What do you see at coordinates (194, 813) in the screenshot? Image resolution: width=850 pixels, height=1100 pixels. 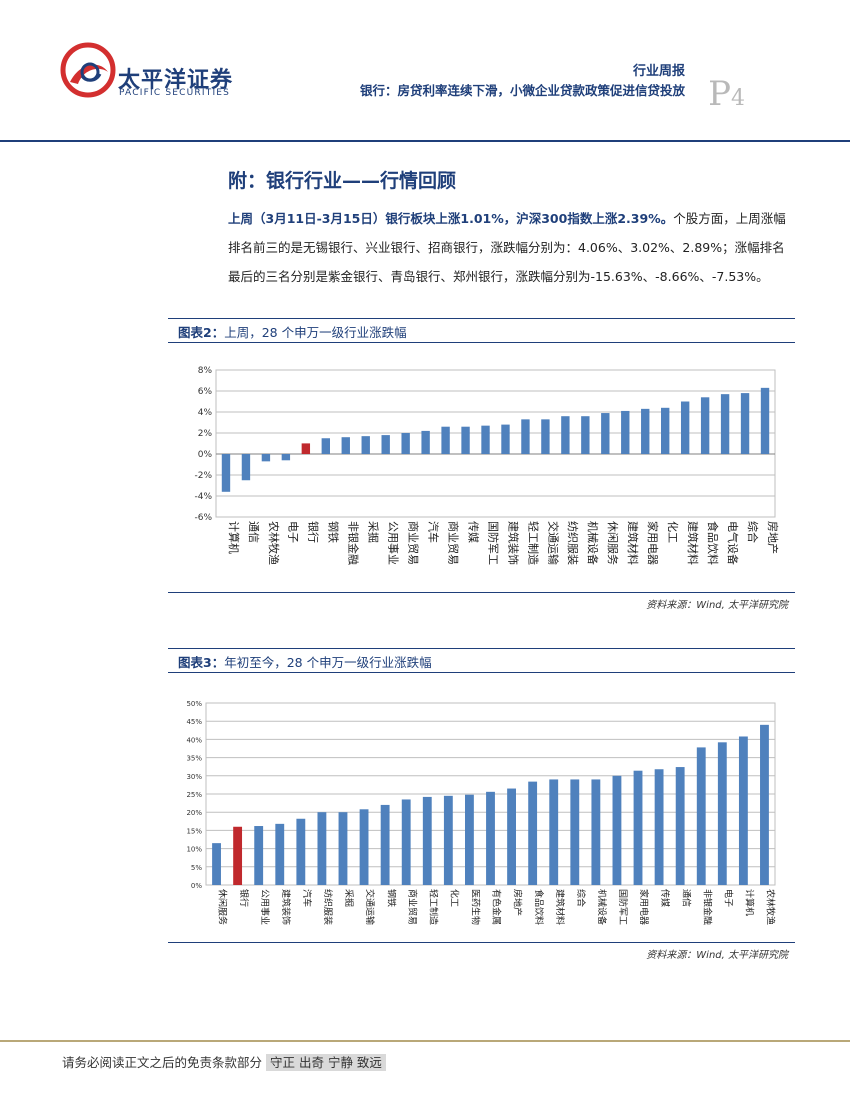 I see `y-tick-label: 20%` at bounding box center [194, 813].